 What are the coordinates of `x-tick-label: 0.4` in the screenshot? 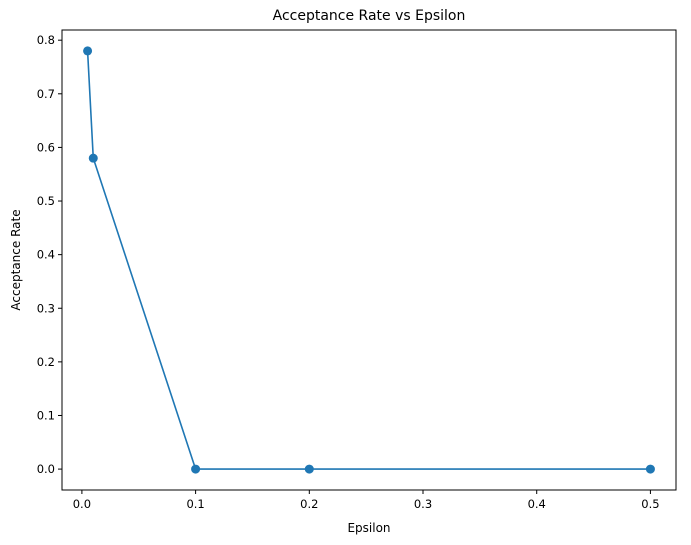 It's located at (537, 504).